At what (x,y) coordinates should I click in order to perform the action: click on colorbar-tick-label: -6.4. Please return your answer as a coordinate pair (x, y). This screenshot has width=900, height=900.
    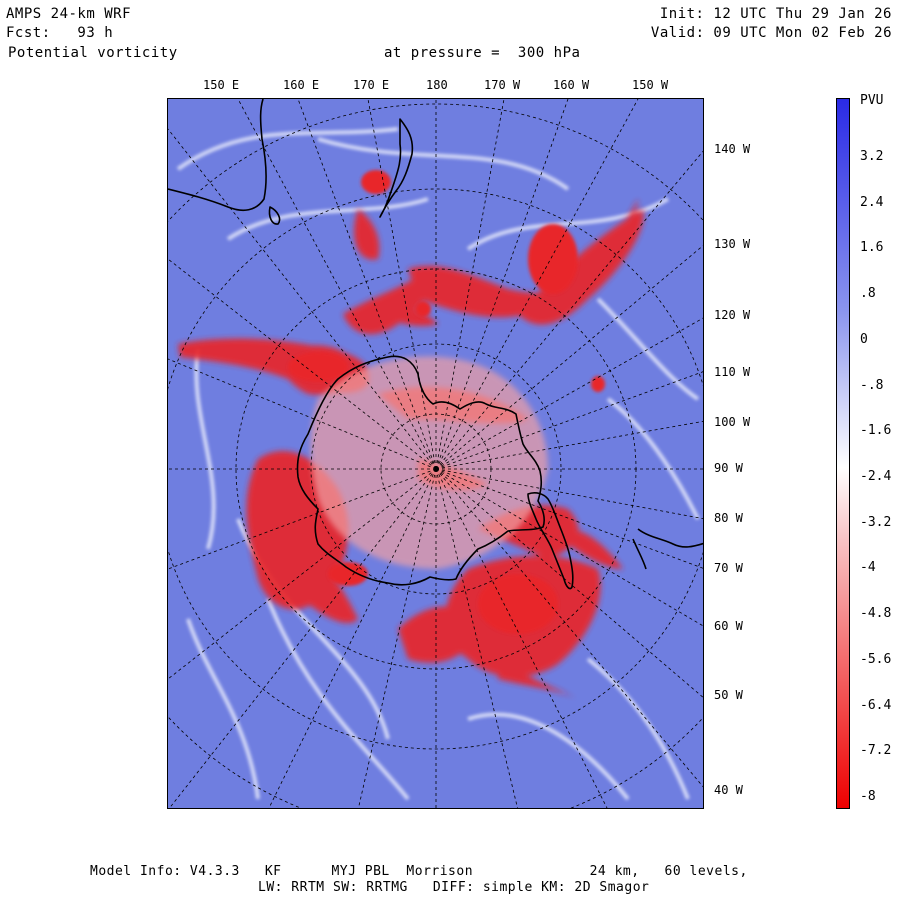
    Looking at the image, I should click on (876, 705).